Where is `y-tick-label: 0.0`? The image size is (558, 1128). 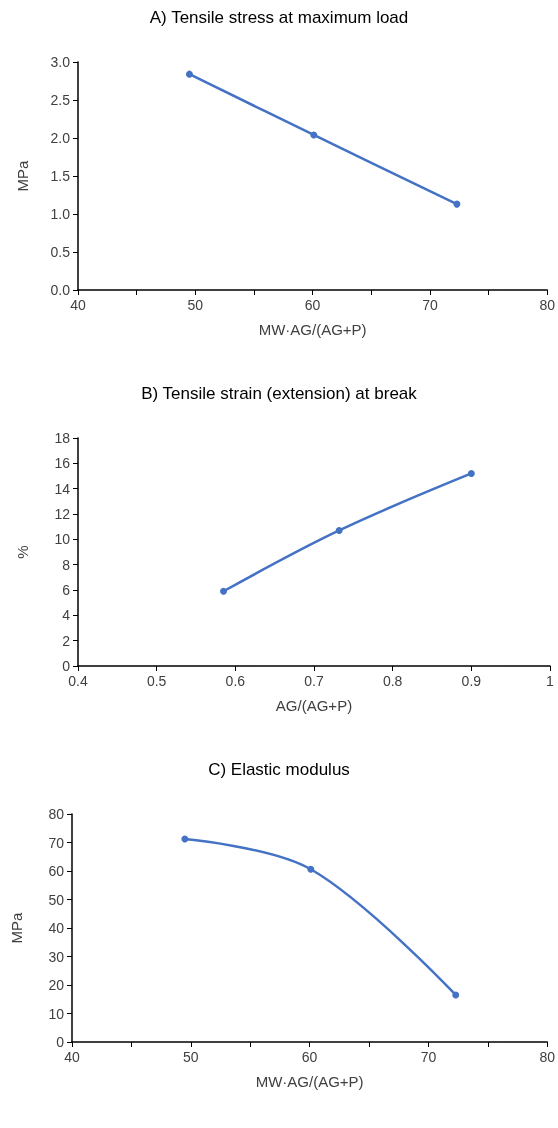
y-tick-label: 0.0 is located at coordinates (60, 290).